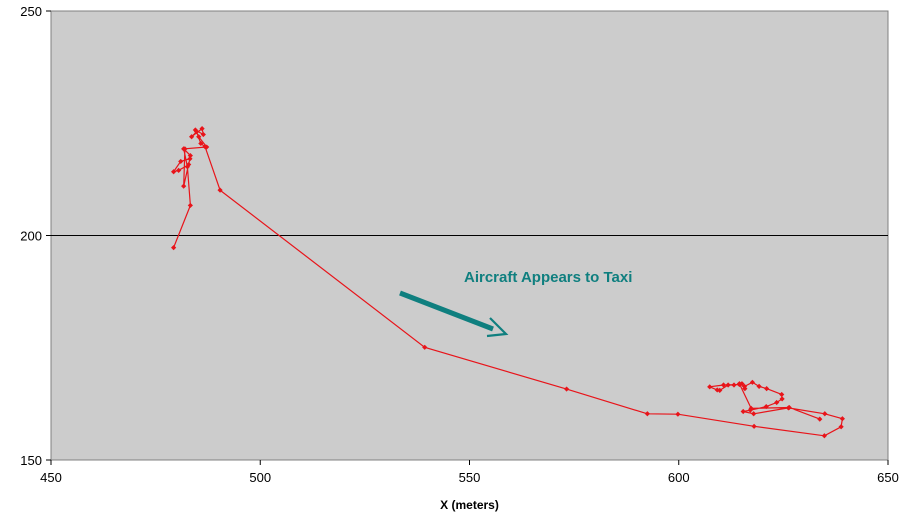 This screenshot has width=902, height=515. I want to click on x-axis-label: X (meters), so click(469, 505).